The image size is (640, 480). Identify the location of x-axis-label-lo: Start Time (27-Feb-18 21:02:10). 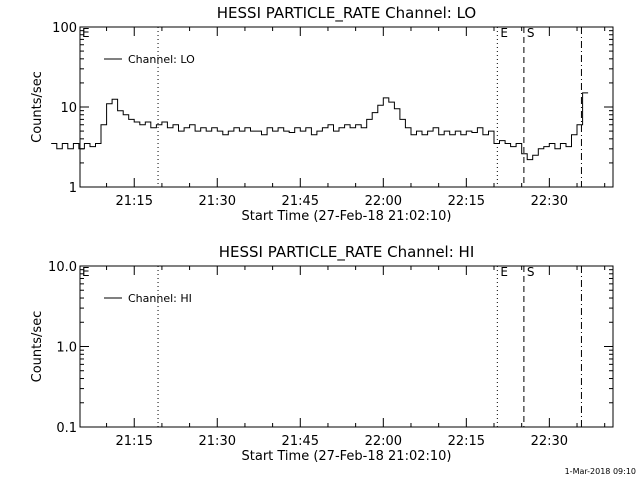
(347, 216).